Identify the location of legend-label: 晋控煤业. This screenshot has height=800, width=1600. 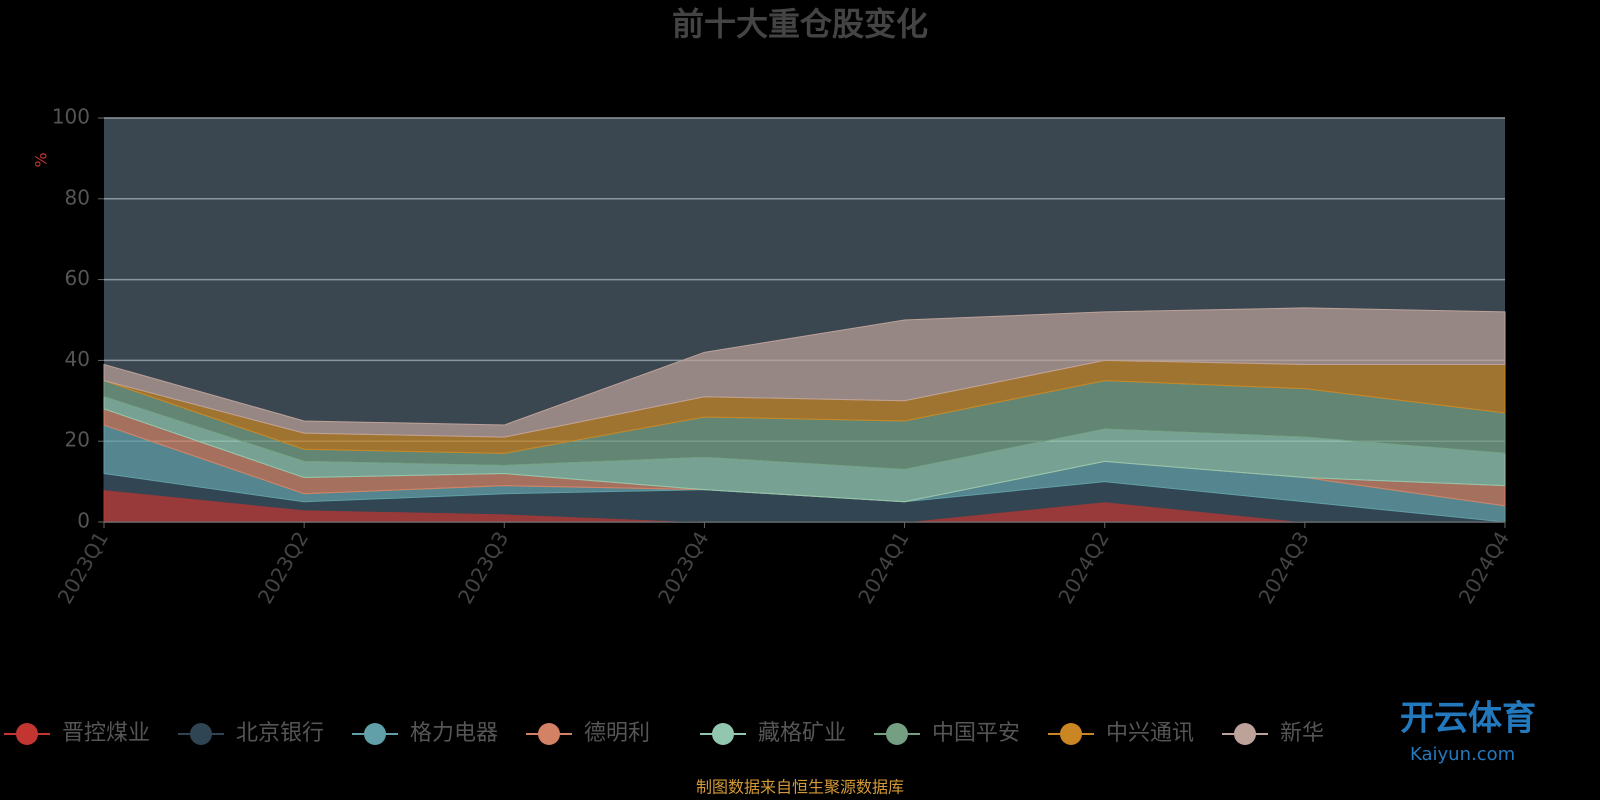
(106, 733).